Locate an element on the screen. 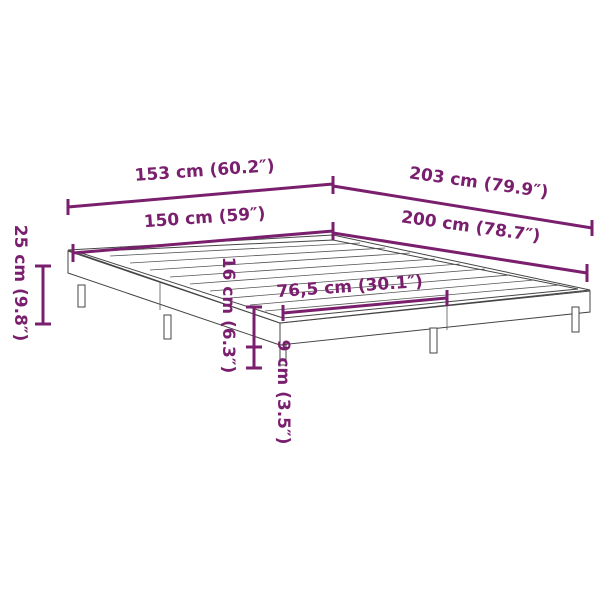  inner-width-label: 150 cm (59″) is located at coordinates (204, 218).